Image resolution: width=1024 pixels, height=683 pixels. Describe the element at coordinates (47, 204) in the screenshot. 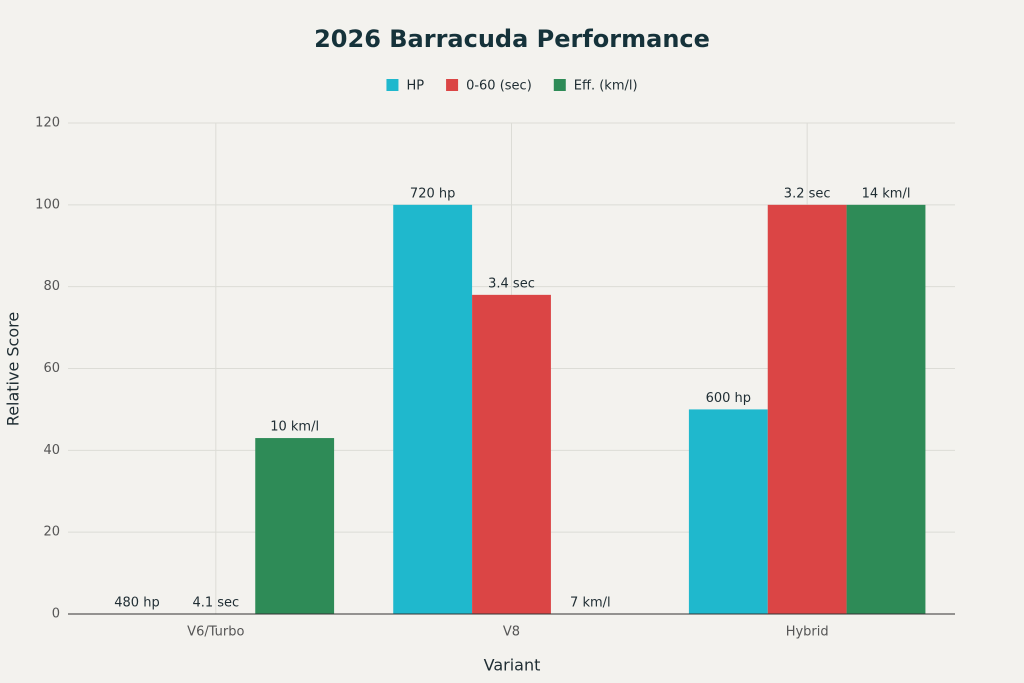

I see `y-tick-label: 100` at that location.